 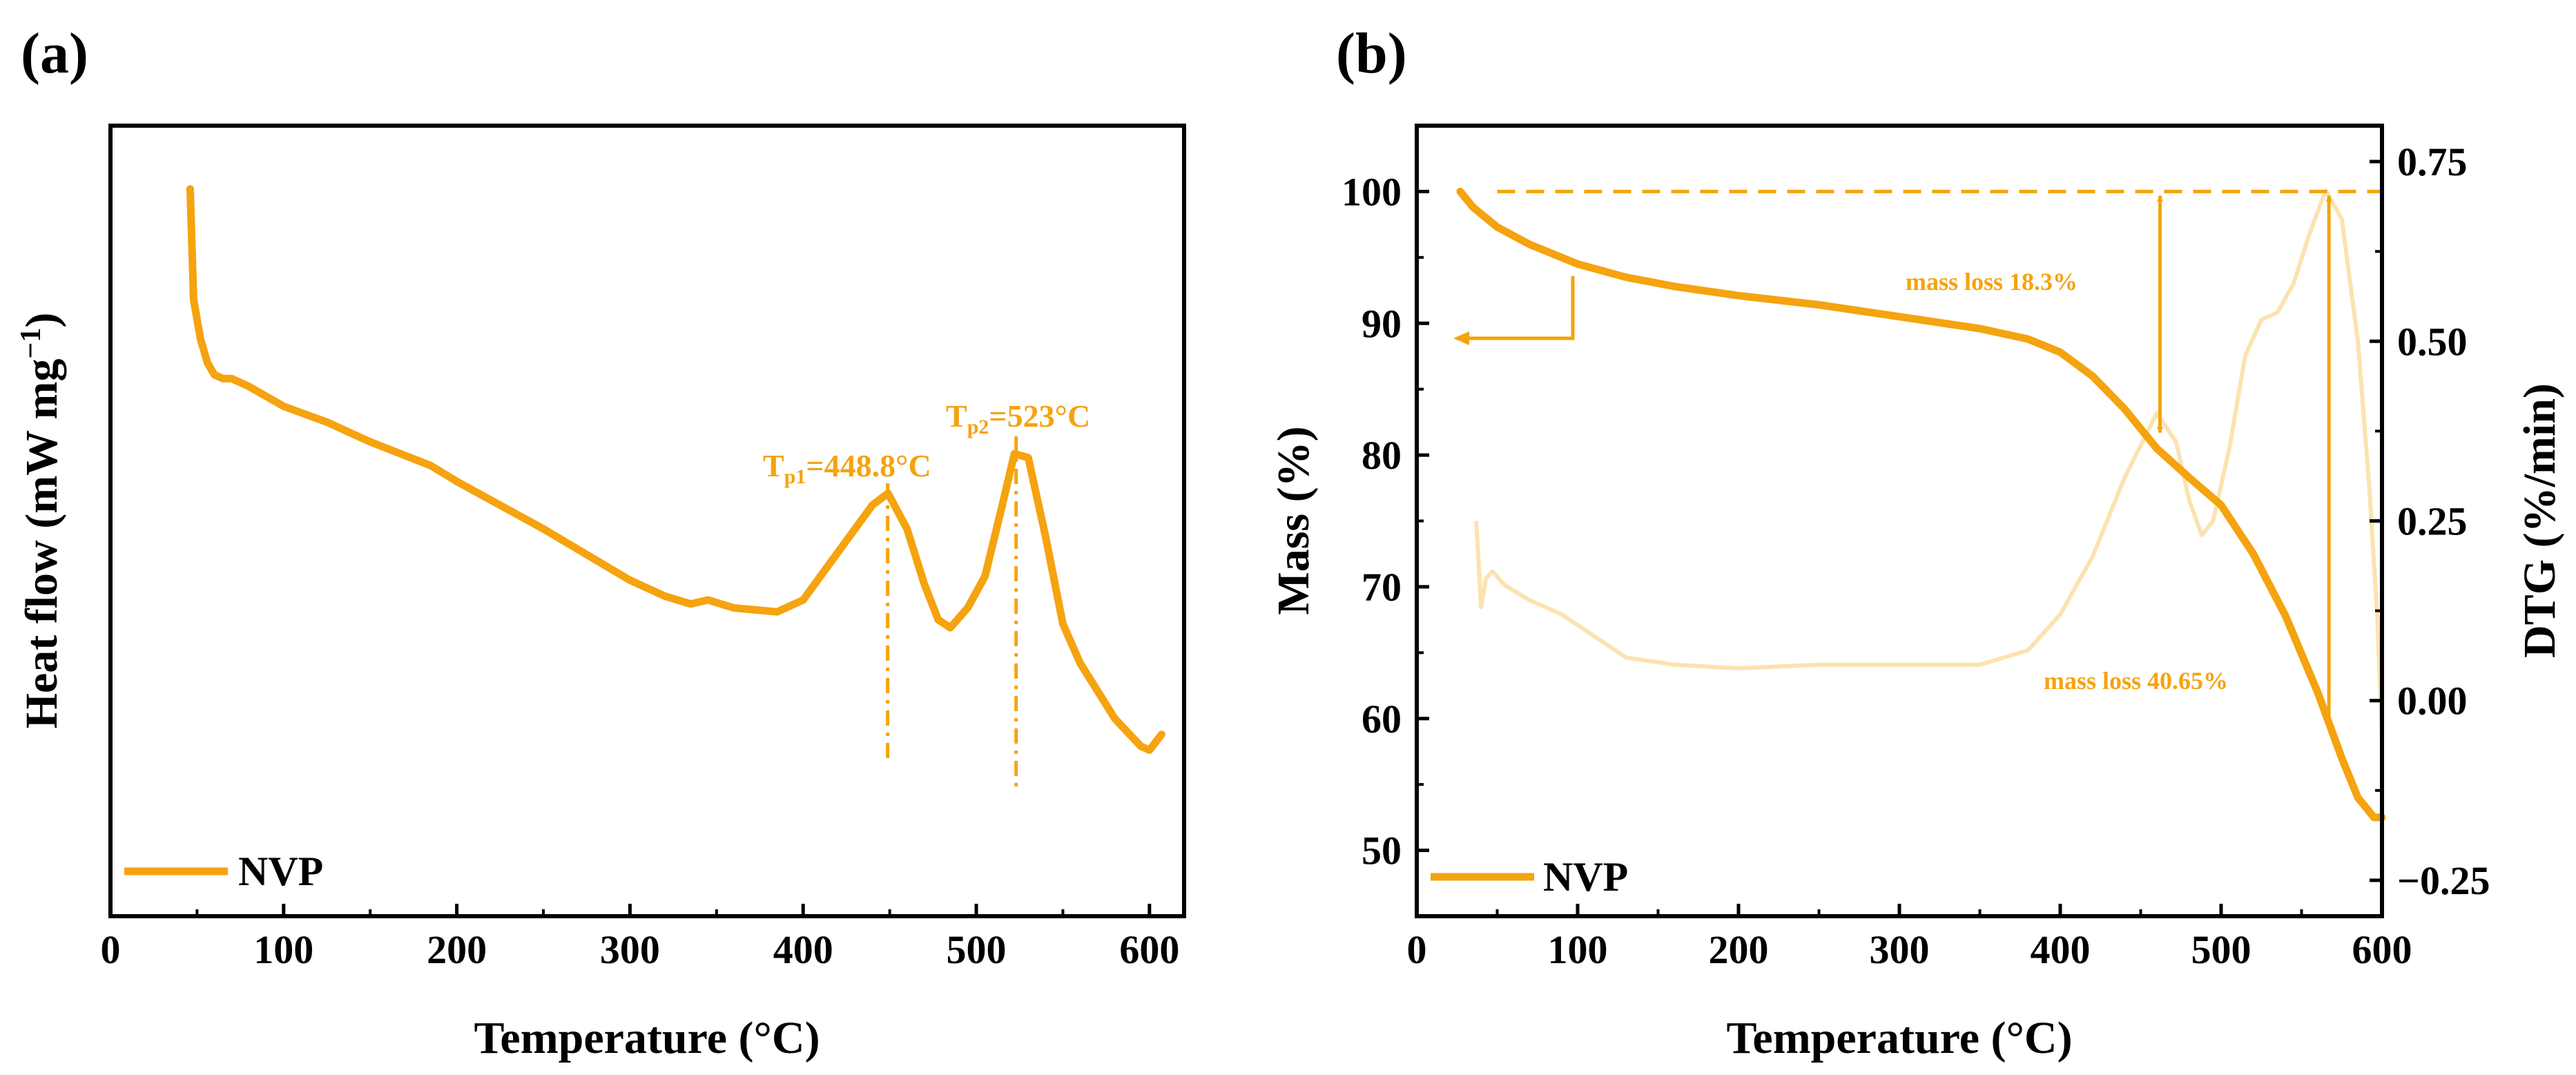 I want to click on panel-b-mass-loss-40-label: mass loss 40.65%, so click(x=2136, y=681).